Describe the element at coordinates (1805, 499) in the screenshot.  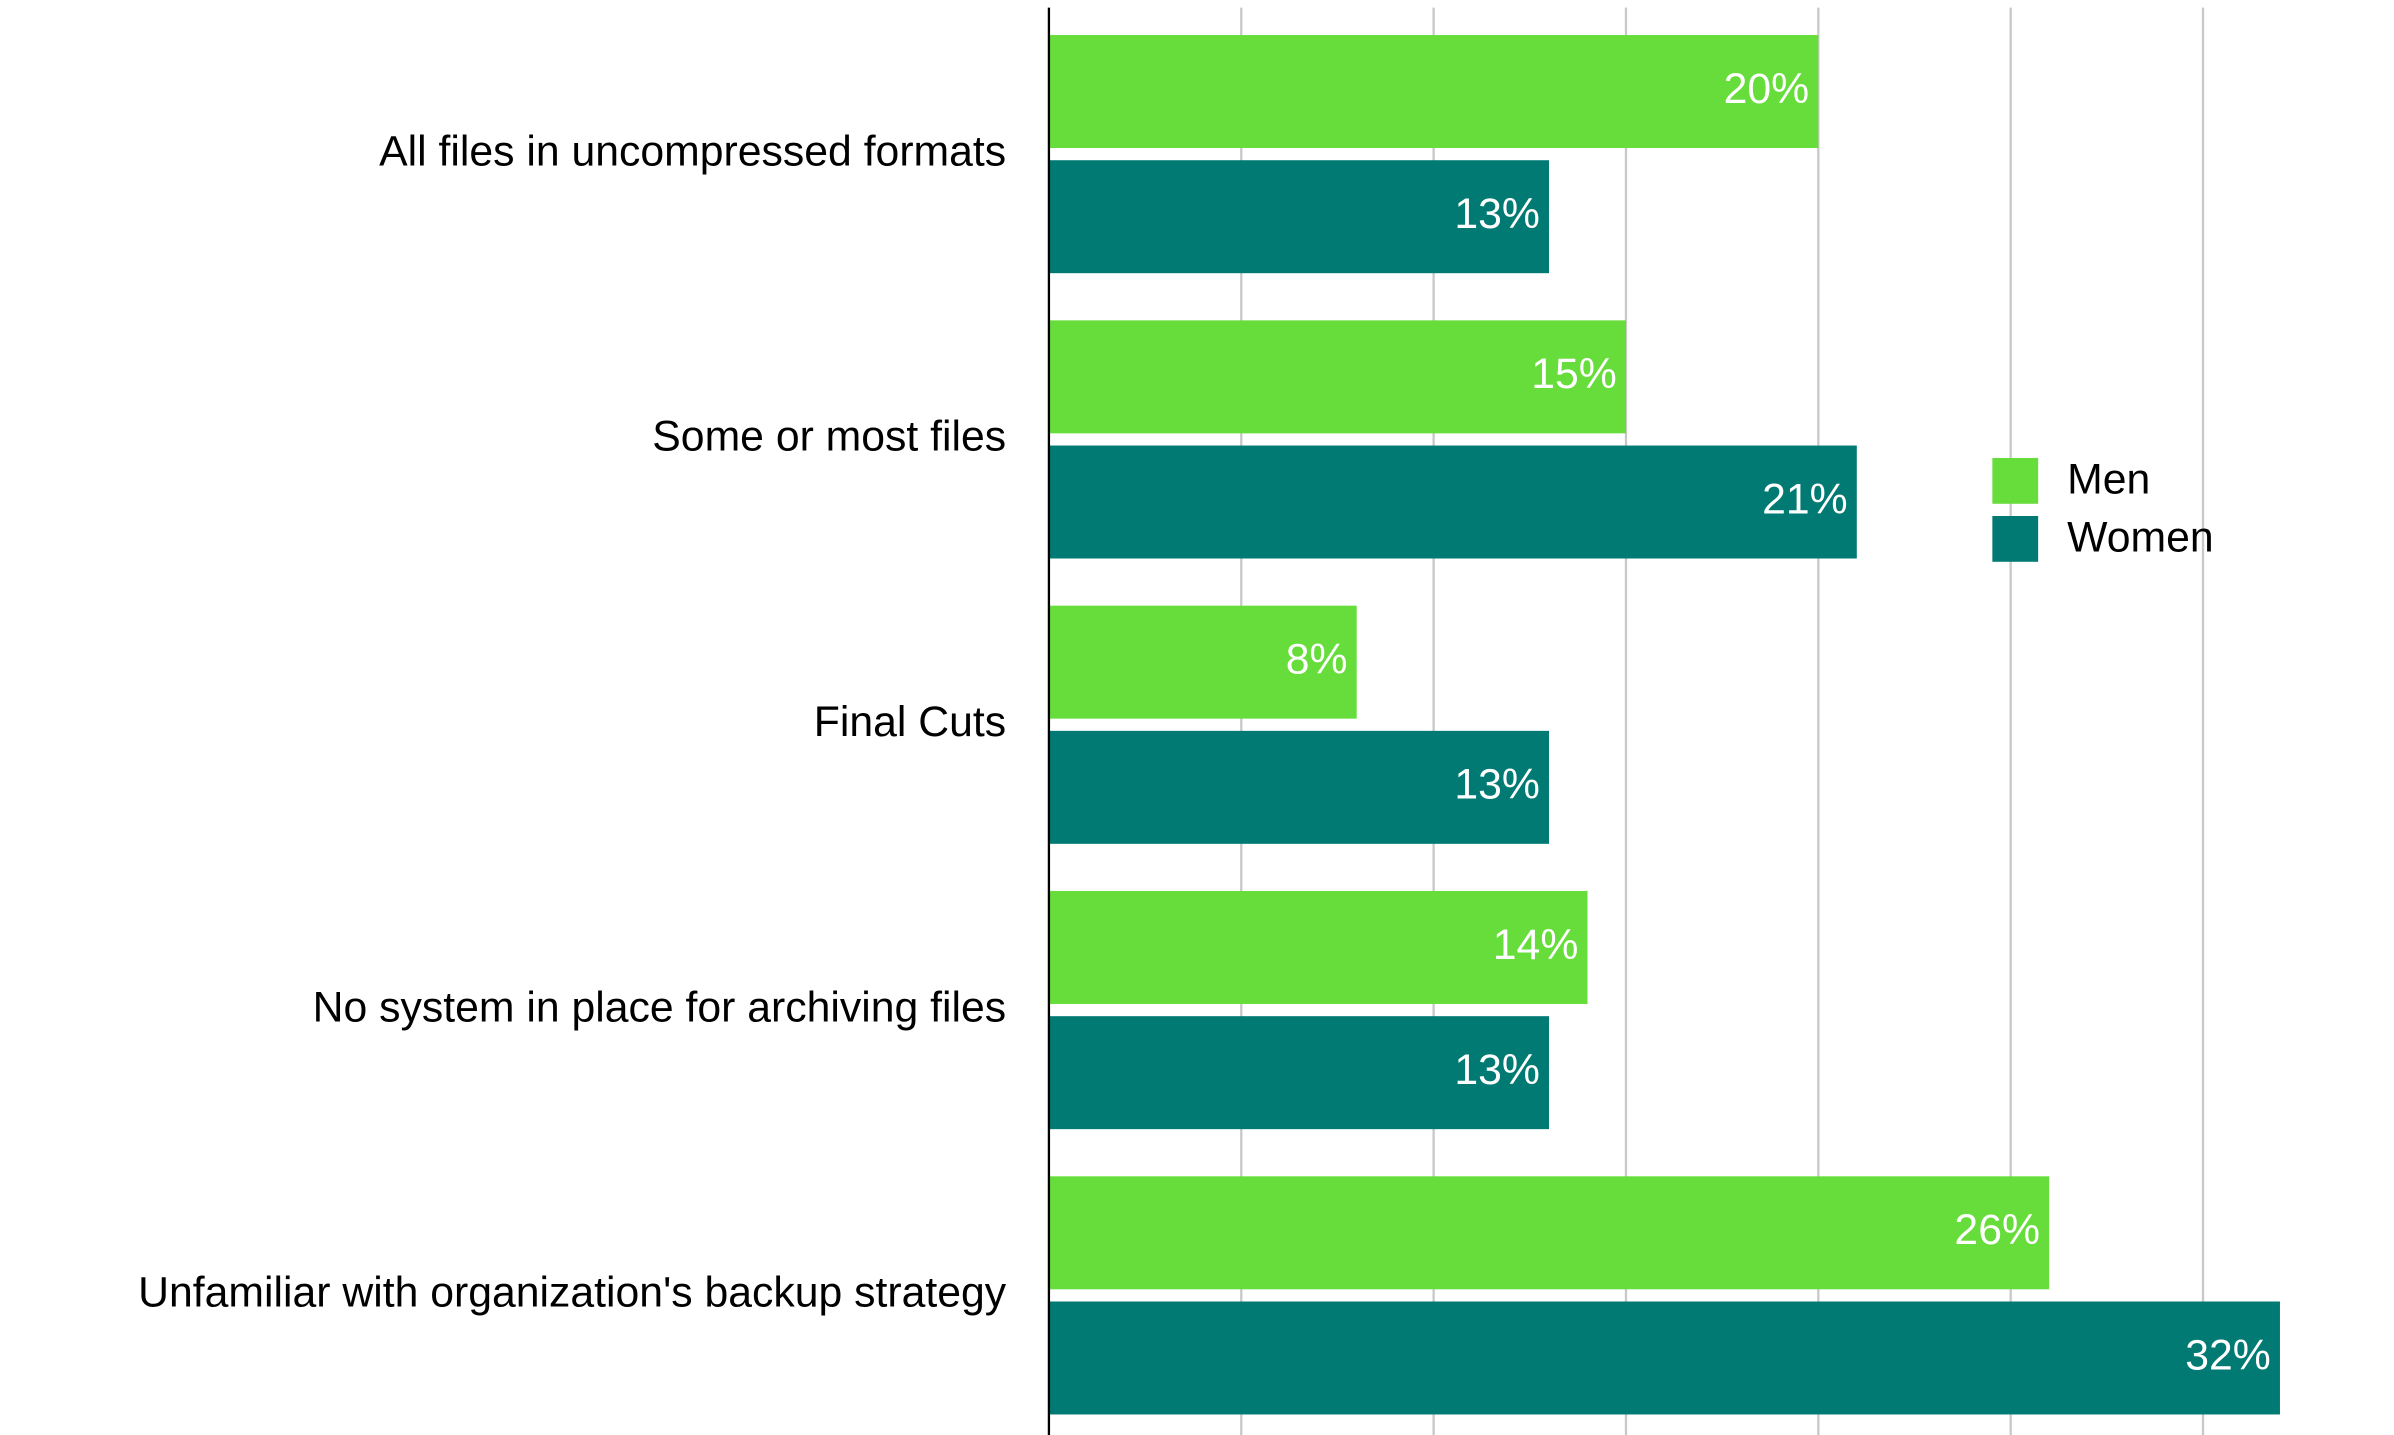
I see `value-label: 21%` at that location.